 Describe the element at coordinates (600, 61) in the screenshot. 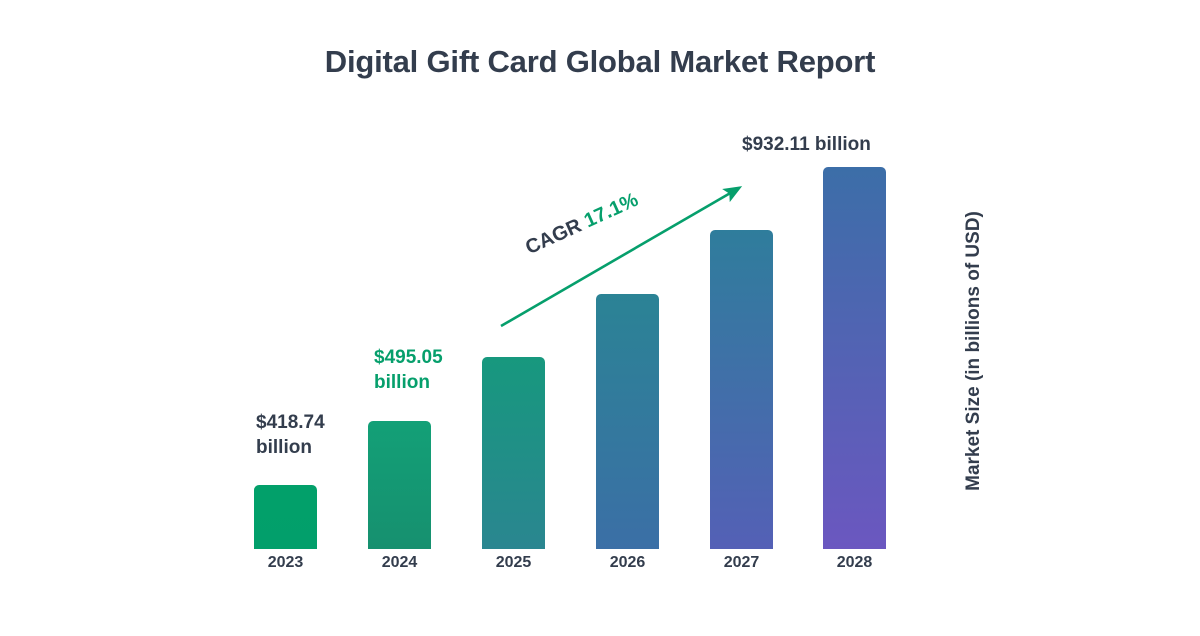

I see `page-title: Digital Gift Card Global Market Report` at that location.